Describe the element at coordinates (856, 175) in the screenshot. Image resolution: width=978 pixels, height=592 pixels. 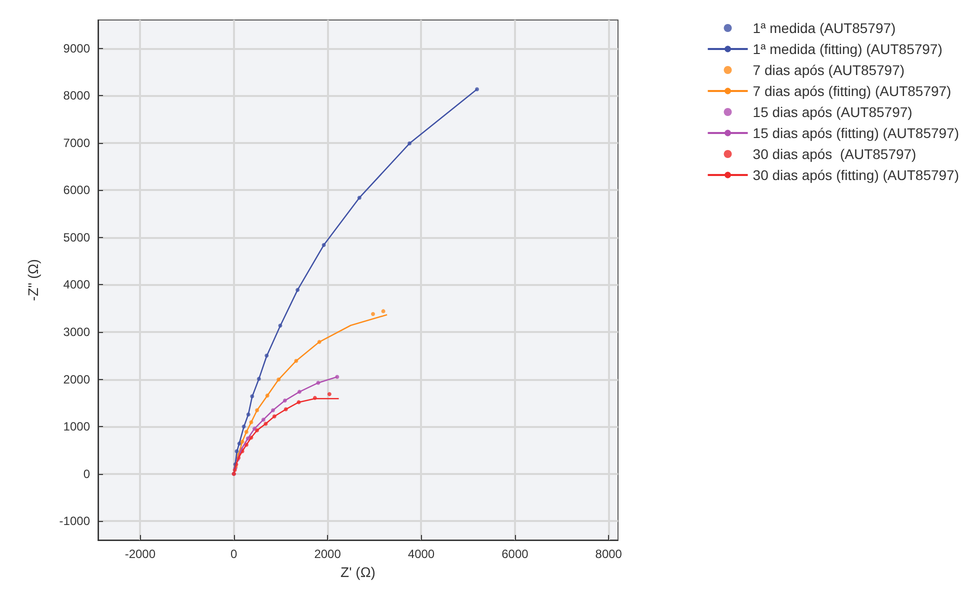
I see `legend-label: 30 dias após (fitting) (AUT85797)` at that location.